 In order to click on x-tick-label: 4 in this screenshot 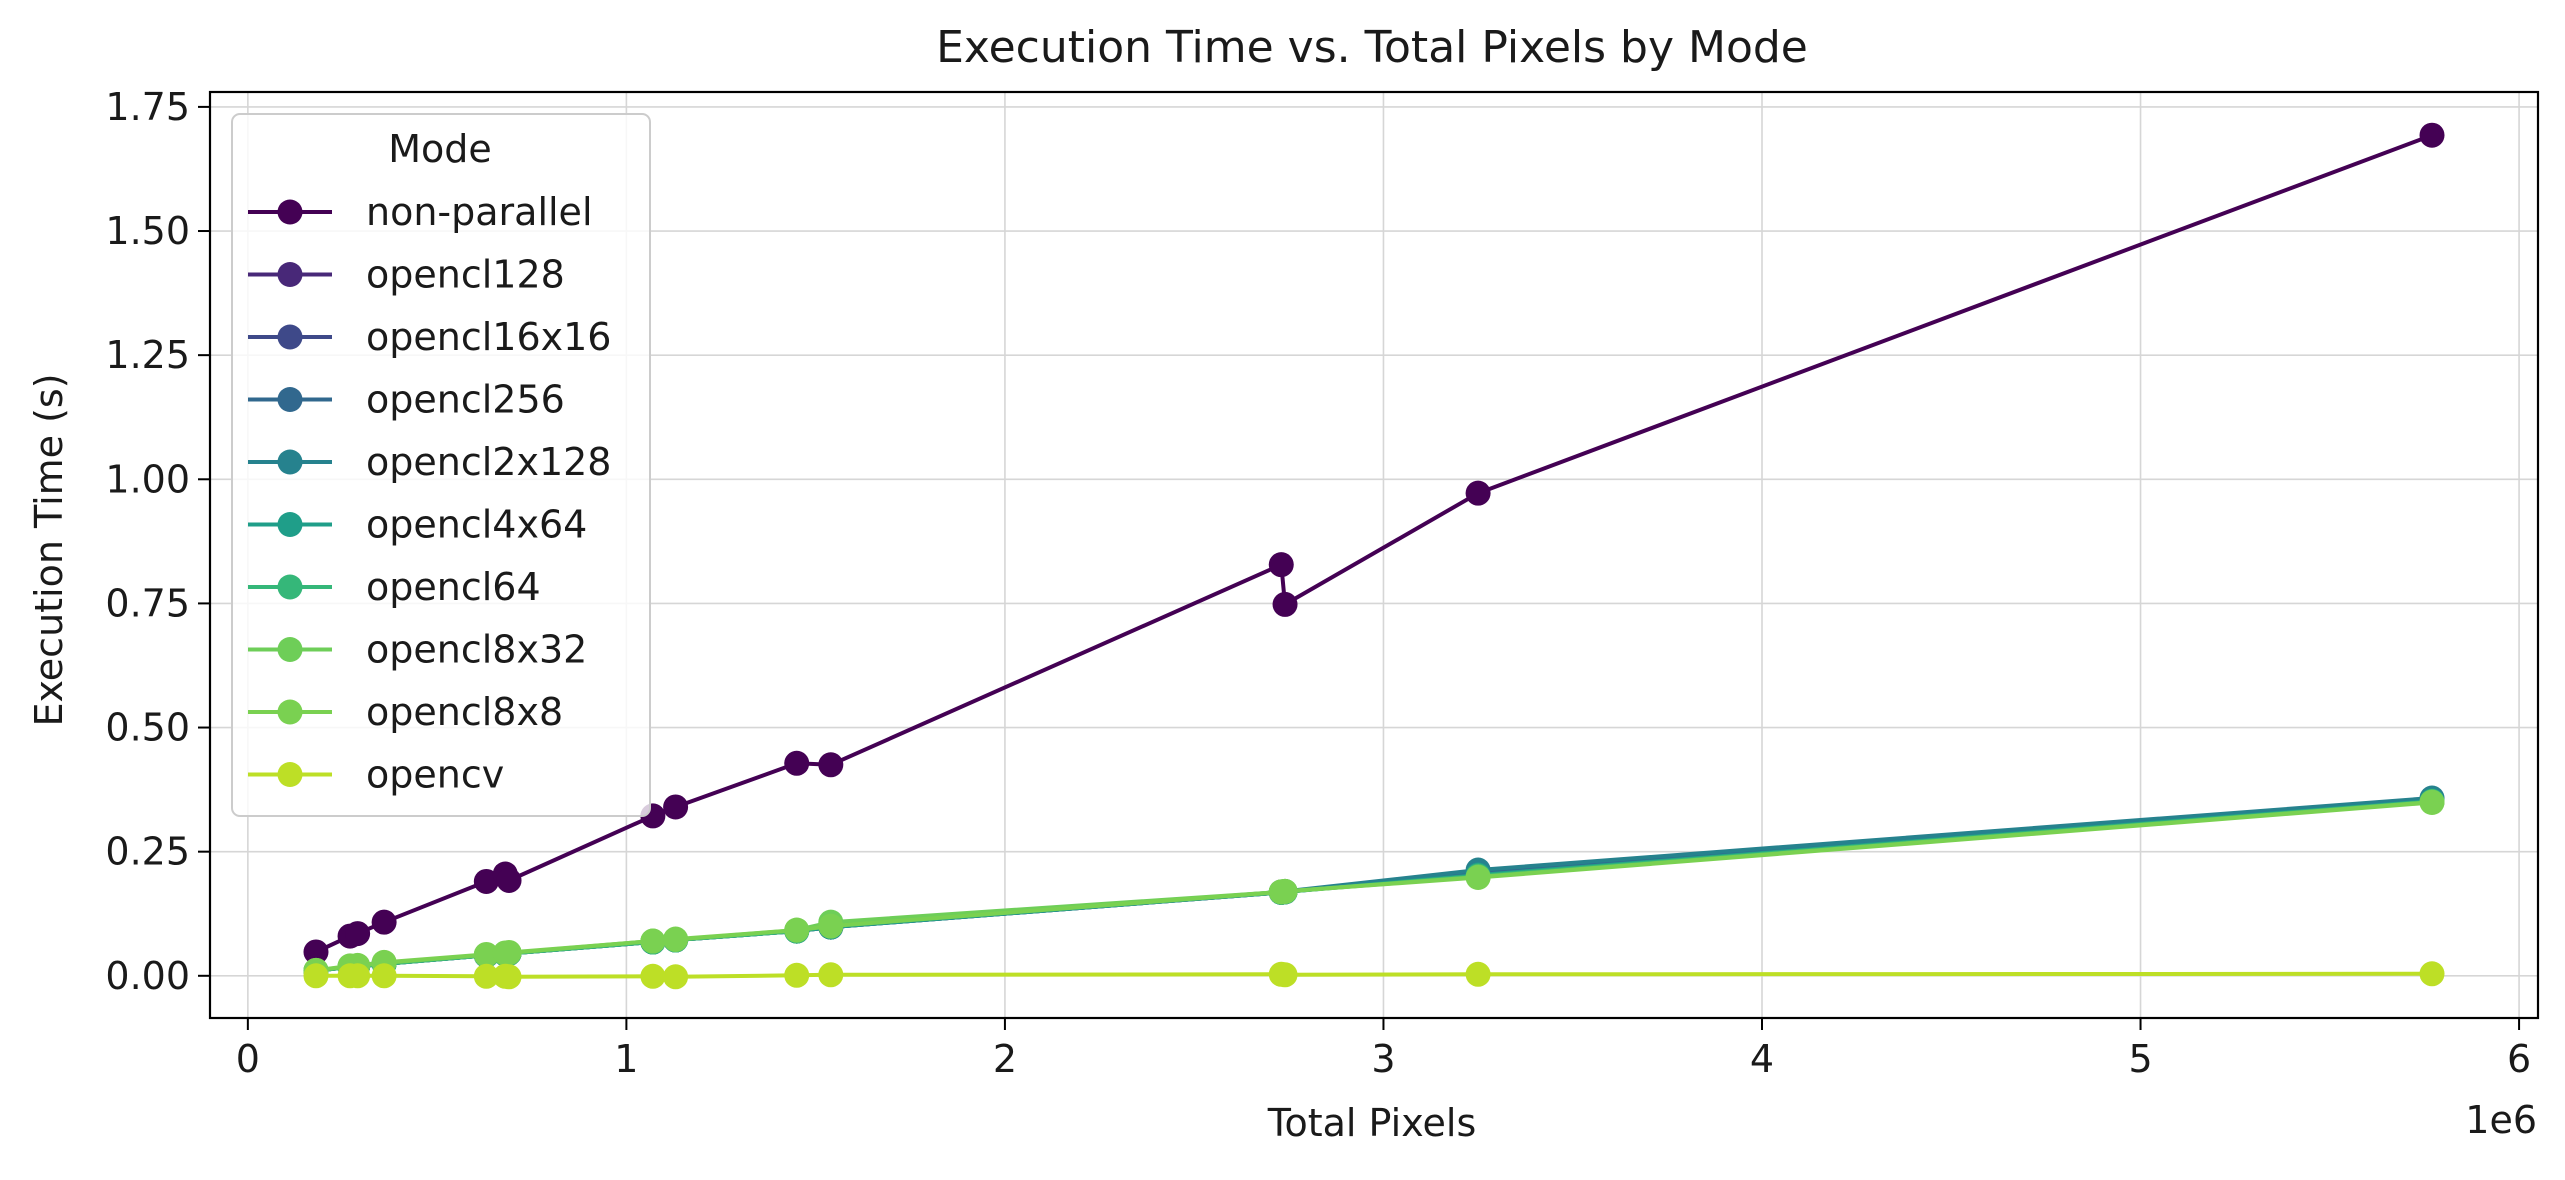, I will do `click(1762, 1059)`.